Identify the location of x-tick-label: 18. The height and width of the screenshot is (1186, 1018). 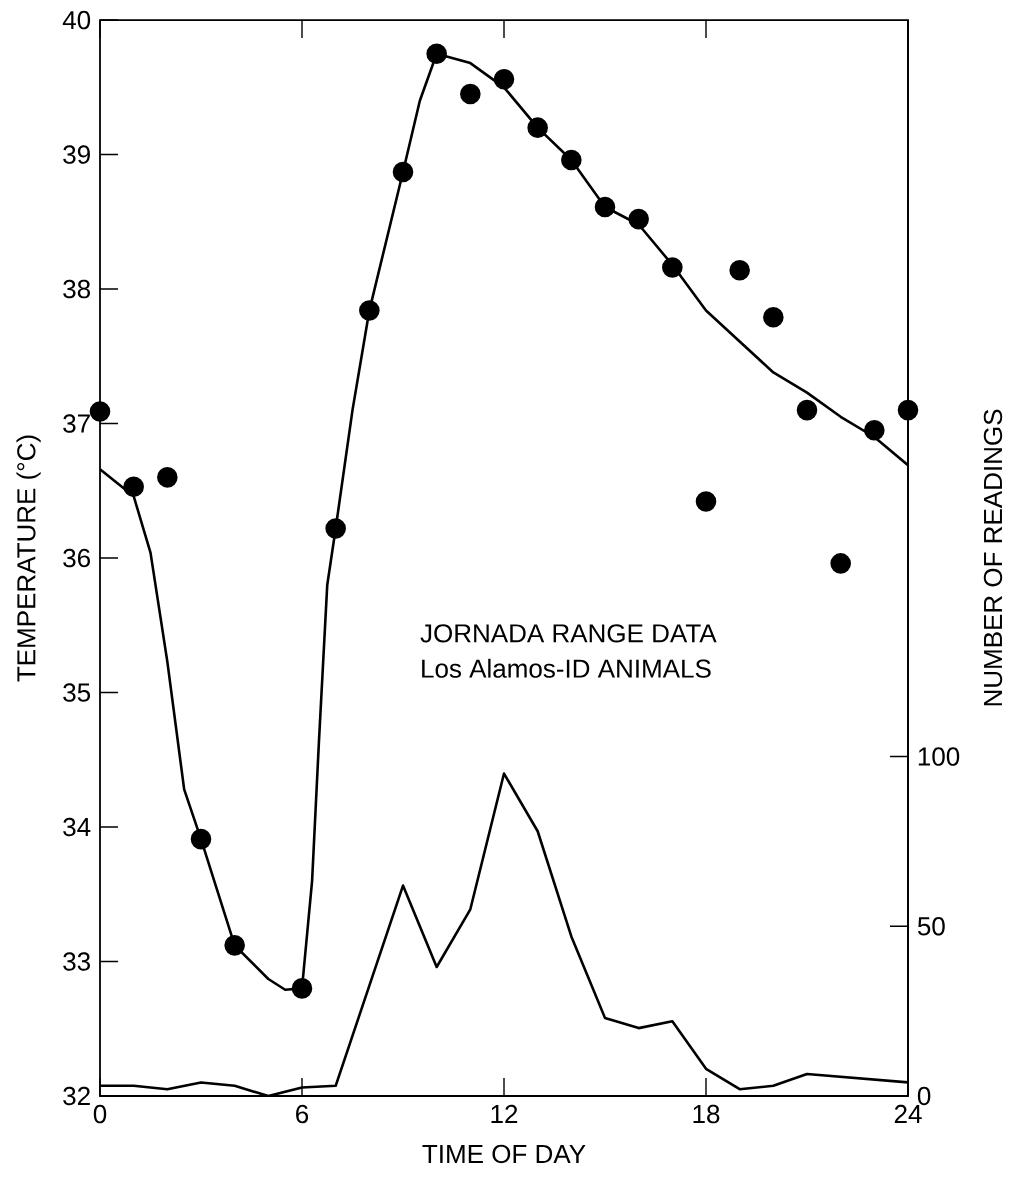
(706, 1114).